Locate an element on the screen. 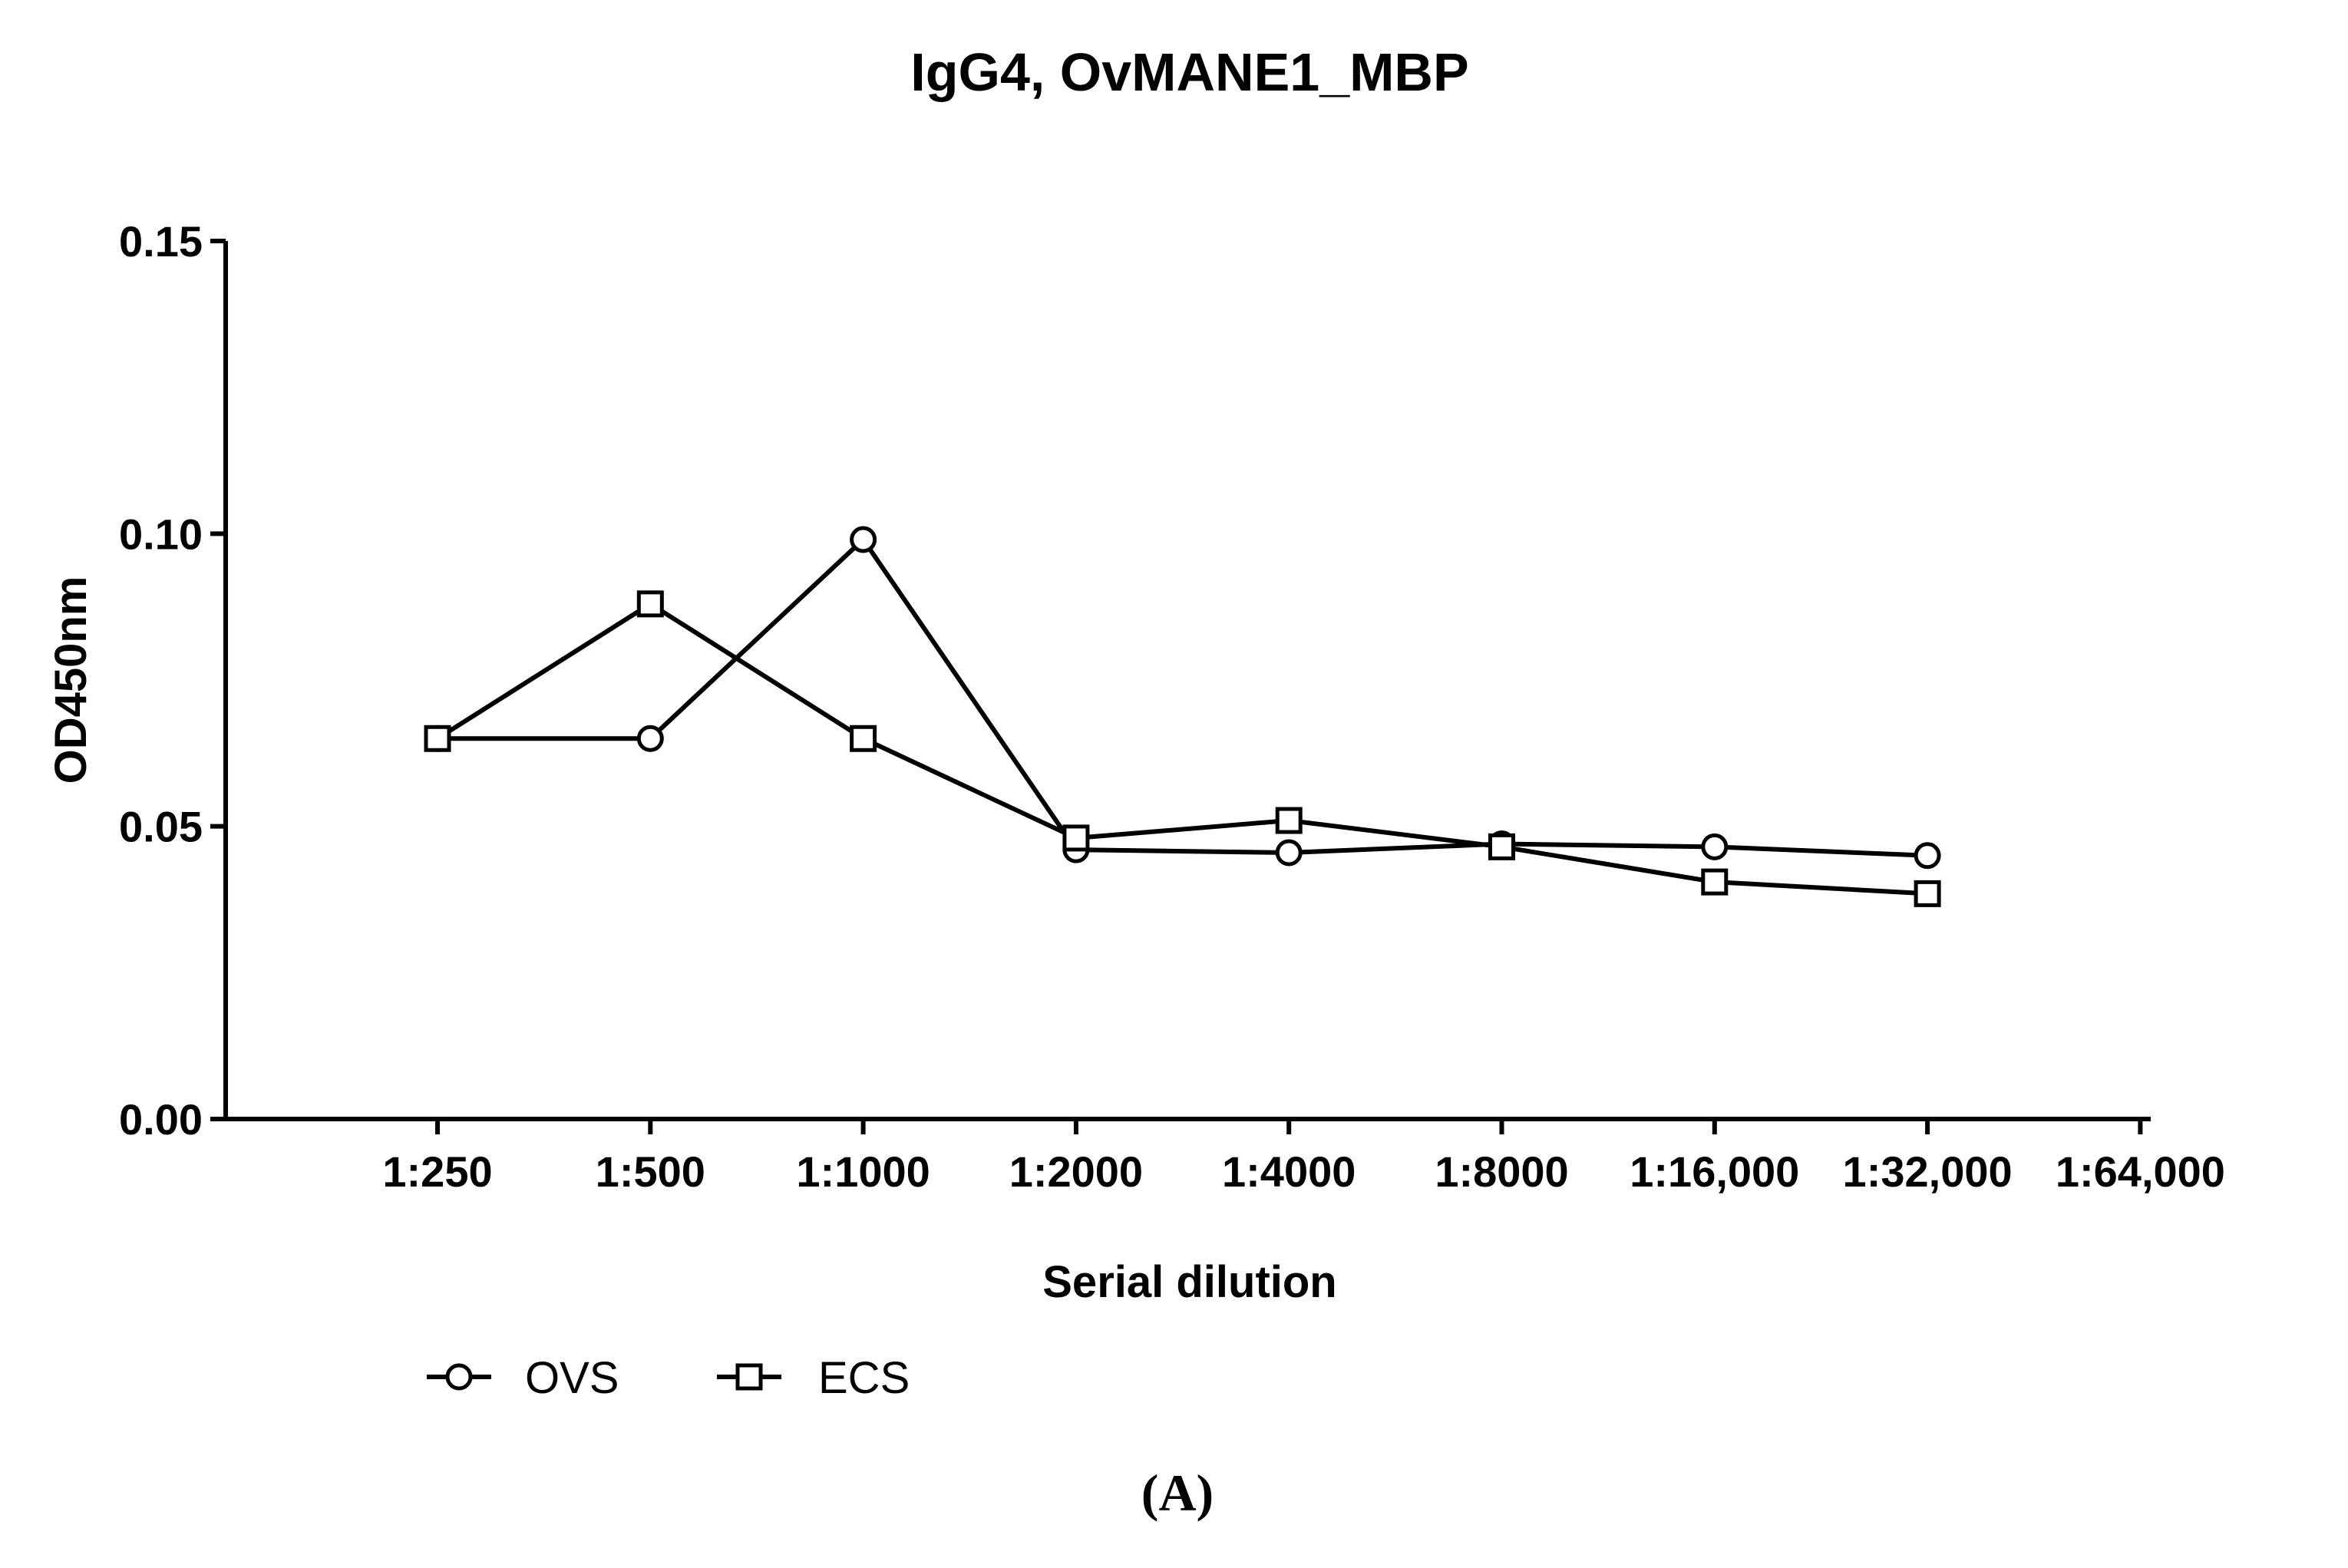 Image resolution: width=2348 pixels, height=1568 pixels. x-tick-label: 1:32,000 is located at coordinates (1928, 1171).